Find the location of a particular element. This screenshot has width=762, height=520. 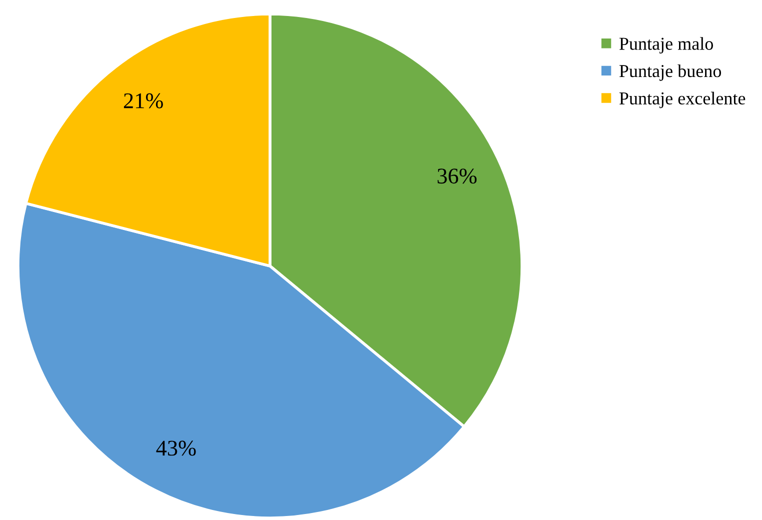

legend-label: Puntaje excelente is located at coordinates (682, 100).